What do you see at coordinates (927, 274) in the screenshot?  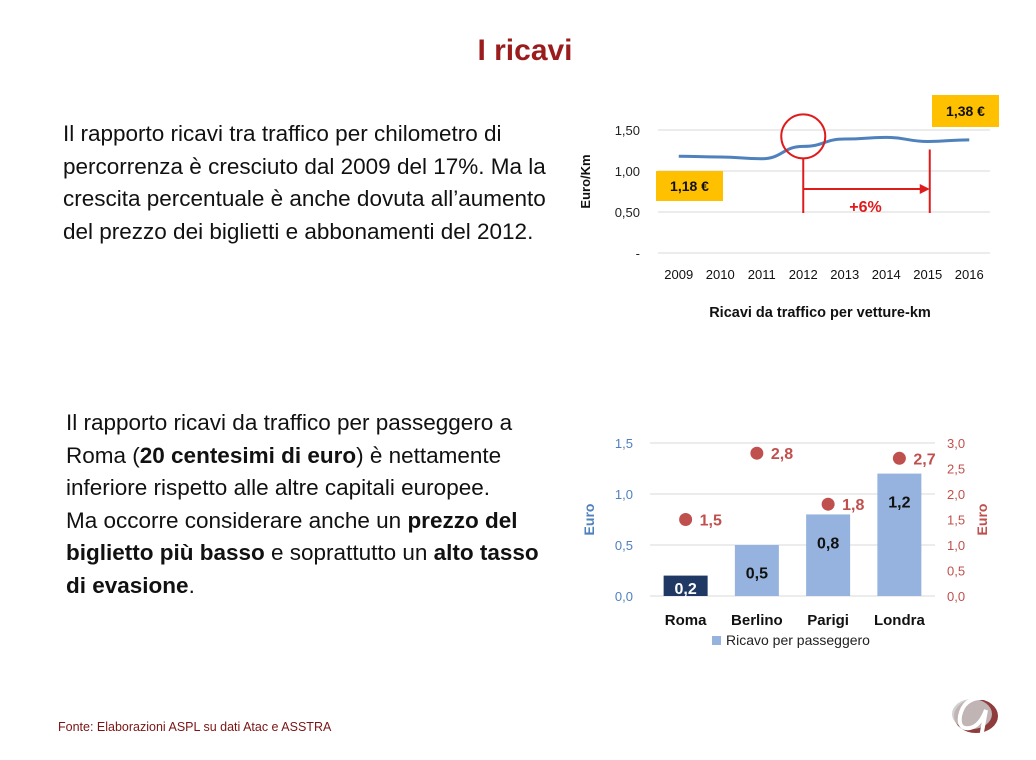 I see `line-x-tick-label: 2015` at bounding box center [927, 274].